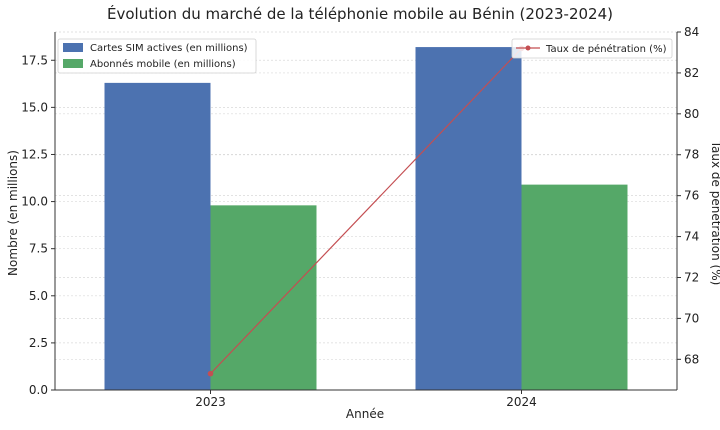  Describe the element at coordinates (263, 297) in the screenshot. I see `bar-abonnes-2023` at that location.